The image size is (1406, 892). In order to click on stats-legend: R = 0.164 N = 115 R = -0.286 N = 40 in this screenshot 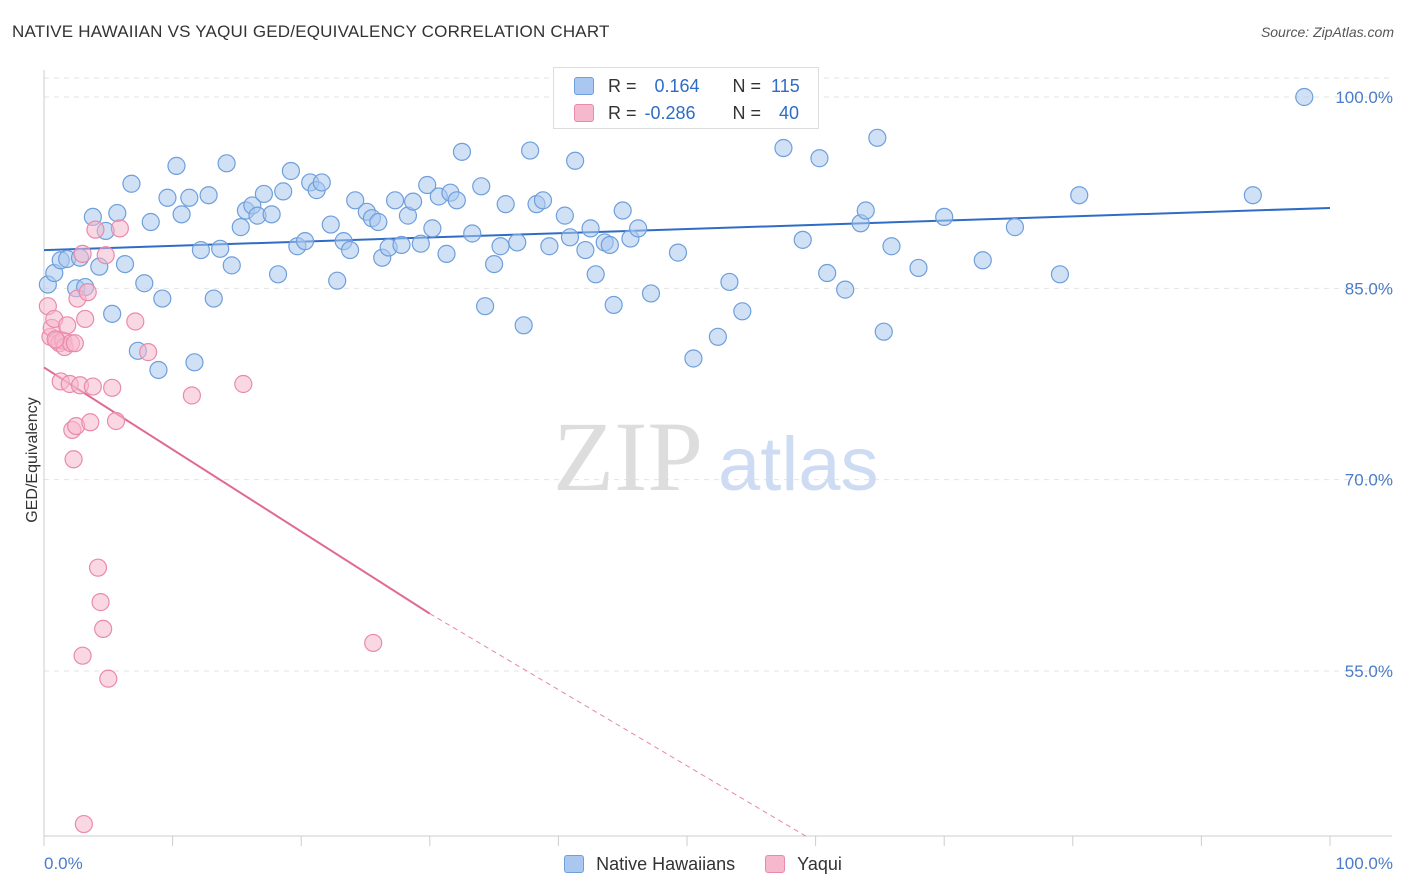, I will do `click(686, 98)`.